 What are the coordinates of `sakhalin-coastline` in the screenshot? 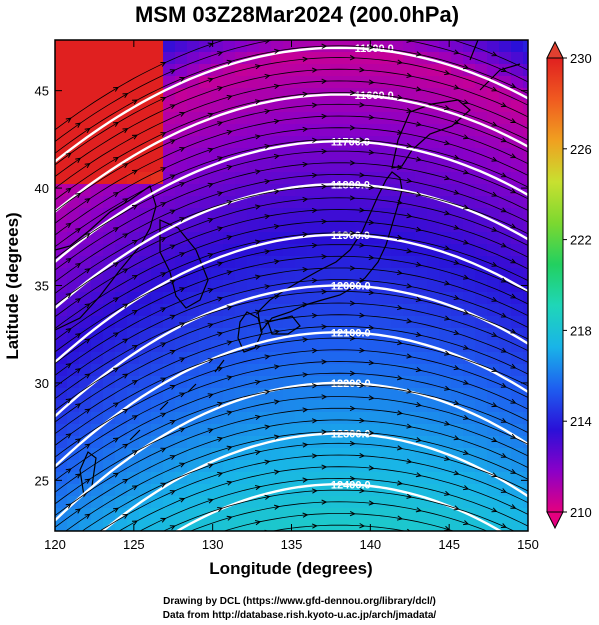 It's located at (495, 65).